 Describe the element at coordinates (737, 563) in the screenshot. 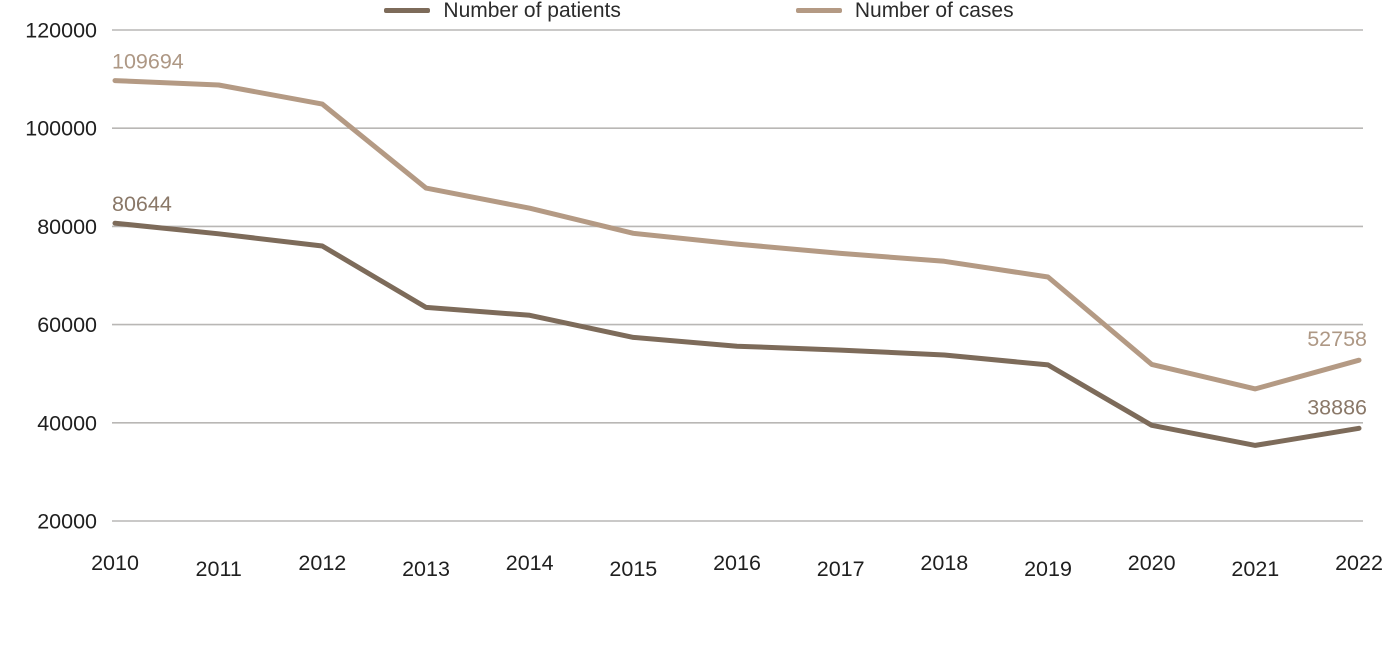

I see `x-axis-tick-label: 2016` at that location.